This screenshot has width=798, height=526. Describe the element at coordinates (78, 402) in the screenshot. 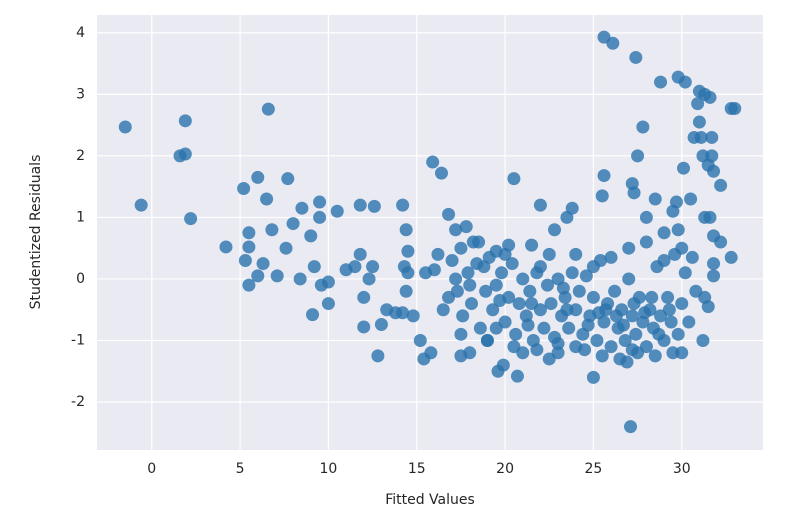

I see `y-tick-label: -2` at that location.